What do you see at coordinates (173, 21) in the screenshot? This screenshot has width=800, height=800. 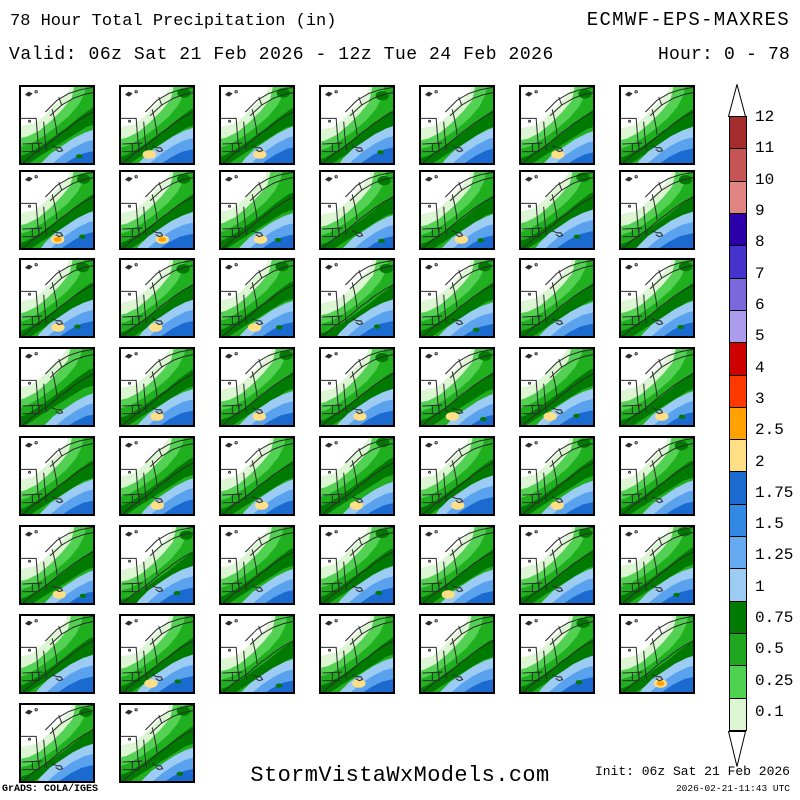 I see `page-title: 78 Hour Total Precipitation (in)` at bounding box center [173, 21].